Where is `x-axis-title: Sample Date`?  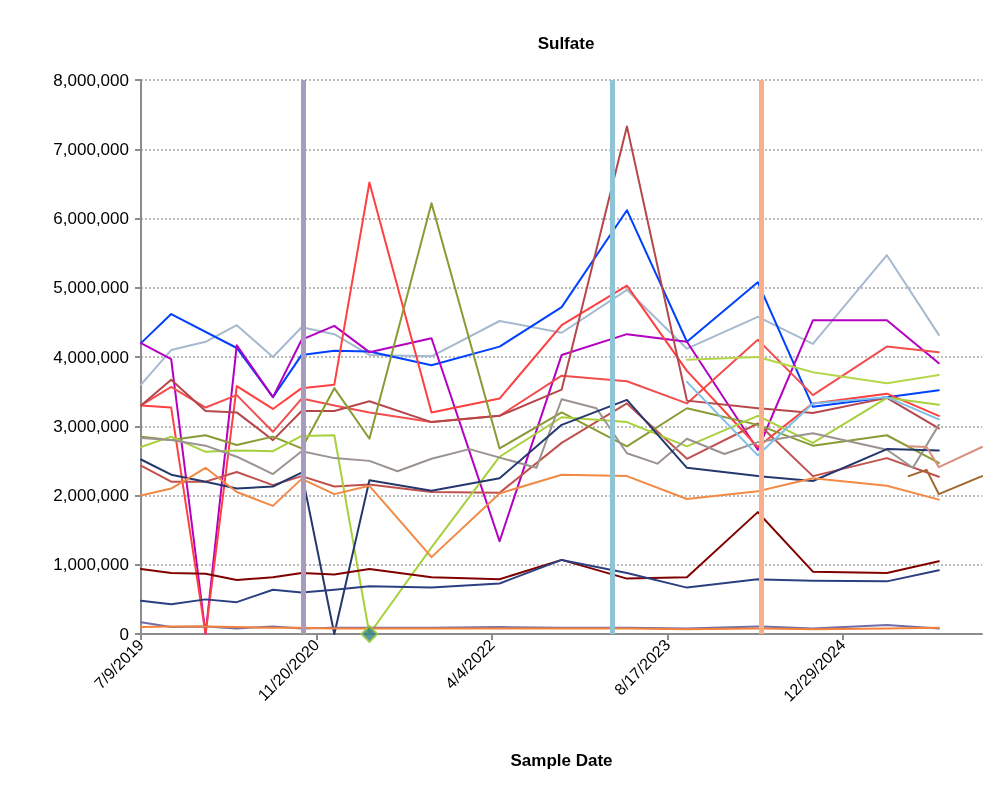
x-axis-title: Sample Date is located at coordinates (561, 760).